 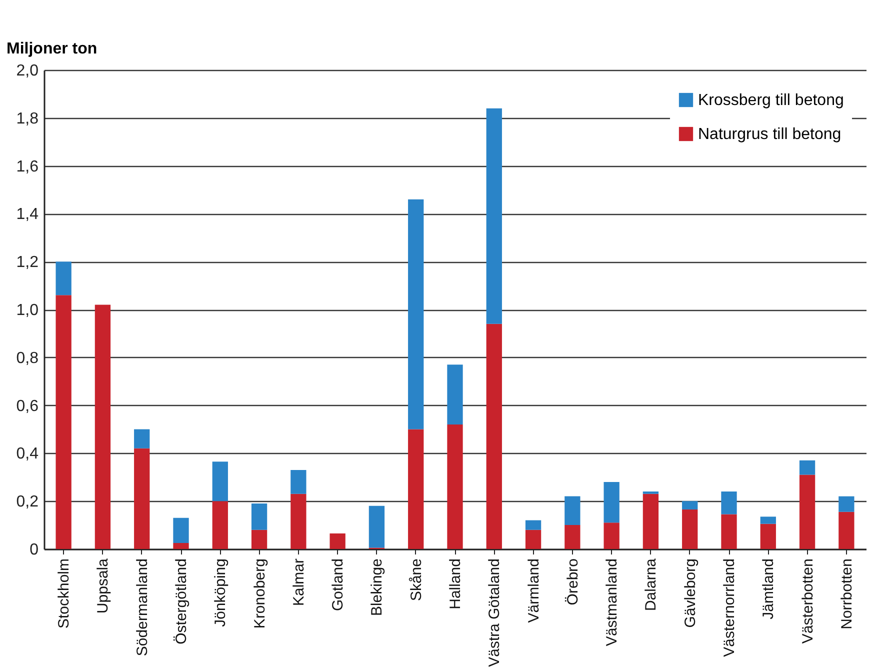 What do you see at coordinates (729, 607) in the screenshot?
I see `x-tick-label: Västernorrland` at bounding box center [729, 607].